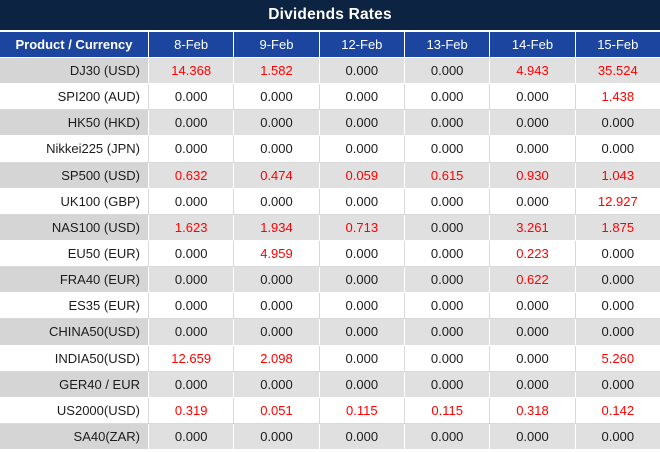  What do you see at coordinates (74, 358) in the screenshot?
I see `product-label: INDIA50(USD)` at bounding box center [74, 358].